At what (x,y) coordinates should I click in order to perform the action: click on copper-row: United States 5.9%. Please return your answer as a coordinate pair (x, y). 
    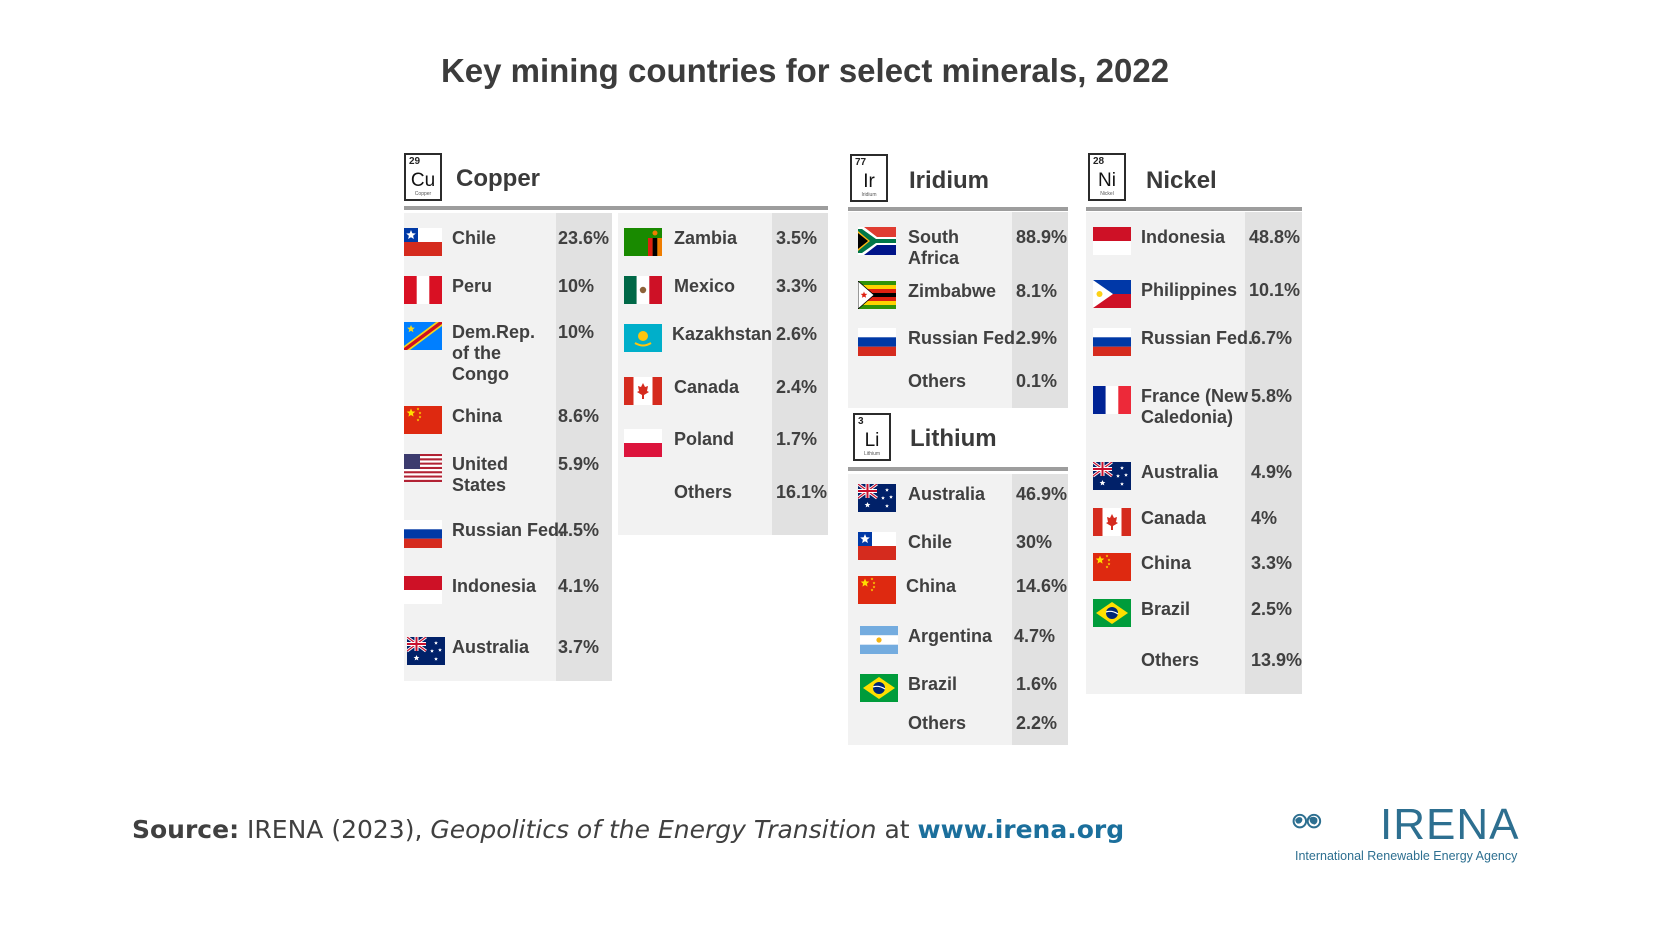
    Looking at the image, I should click on (514, 474).